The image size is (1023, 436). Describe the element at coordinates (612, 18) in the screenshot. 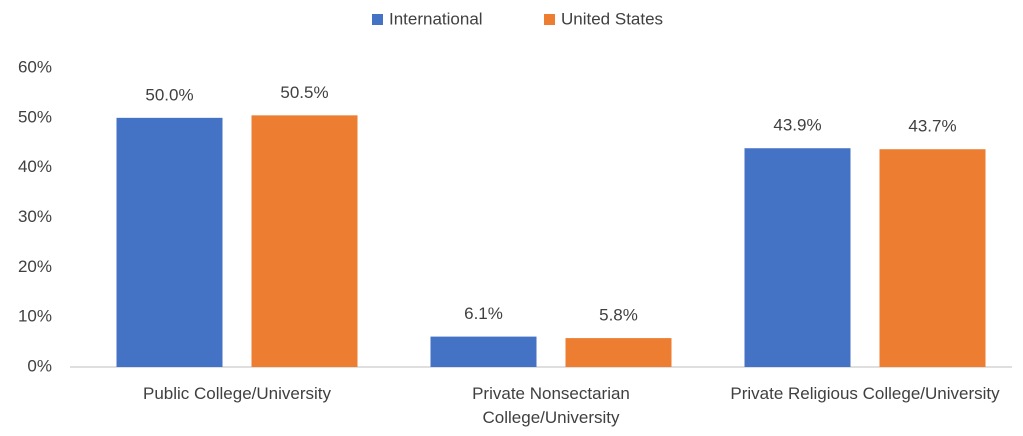

I see `legend-label: United States` at that location.